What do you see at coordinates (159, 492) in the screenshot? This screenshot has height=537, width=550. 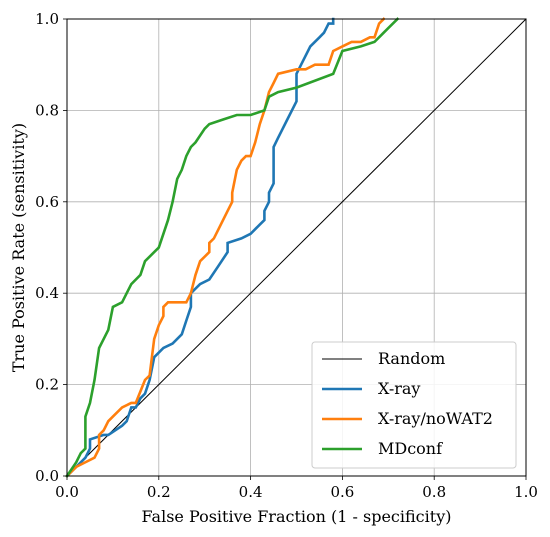 I see `x-tick-label: 0.2` at bounding box center [159, 492].